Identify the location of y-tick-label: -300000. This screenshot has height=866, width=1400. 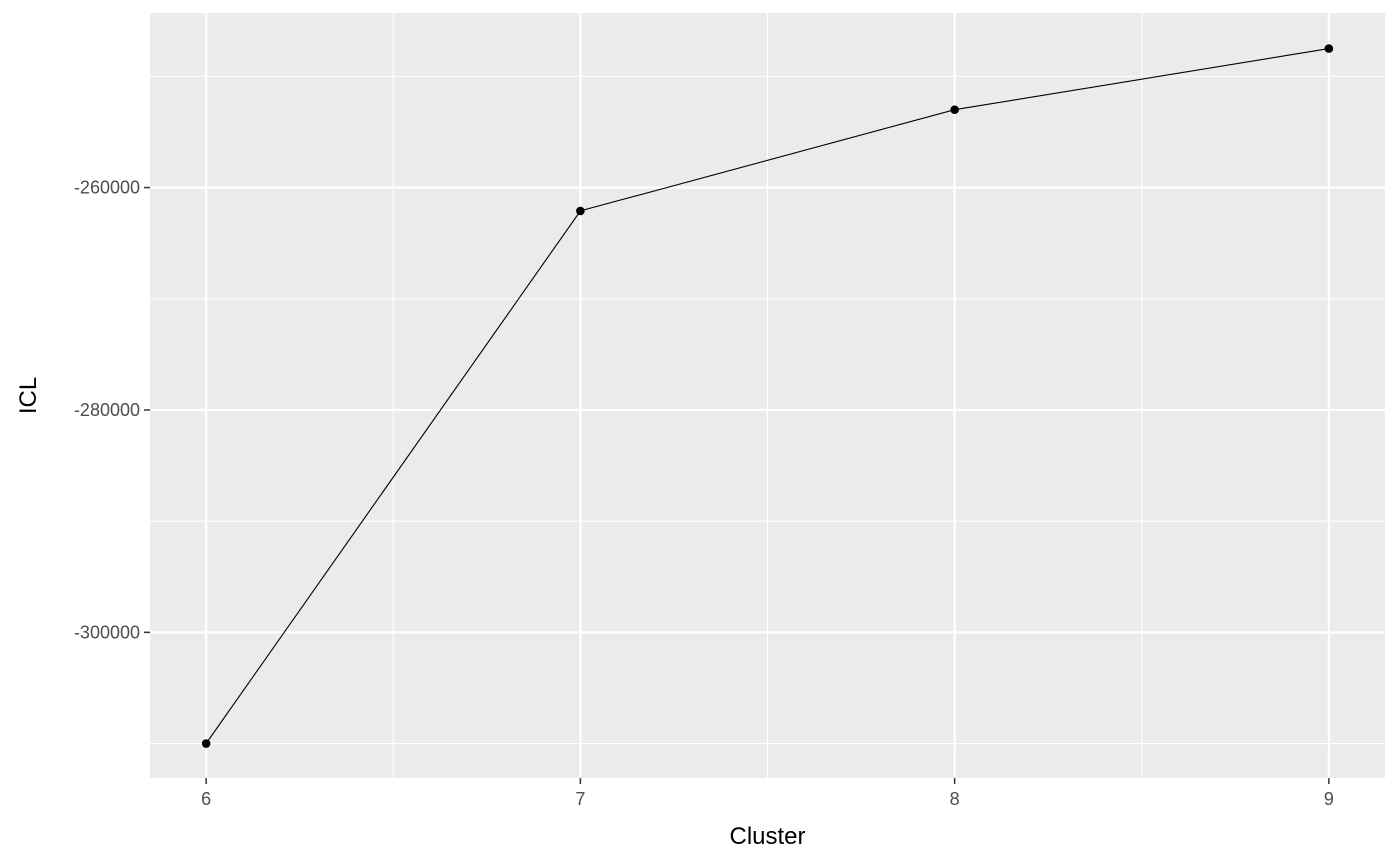
(107, 632).